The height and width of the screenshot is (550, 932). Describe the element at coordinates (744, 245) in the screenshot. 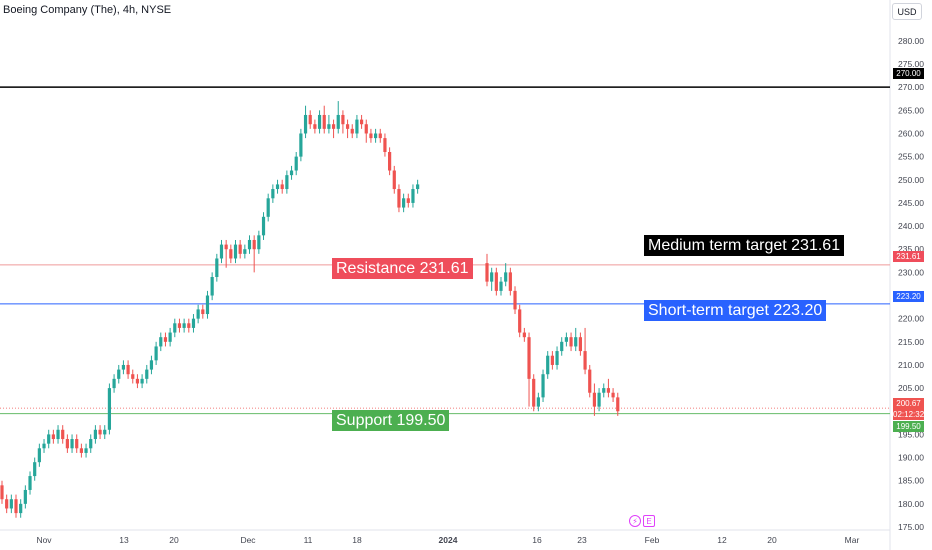

I see `annotation-medium-target: Medium term target 231.61` at that location.